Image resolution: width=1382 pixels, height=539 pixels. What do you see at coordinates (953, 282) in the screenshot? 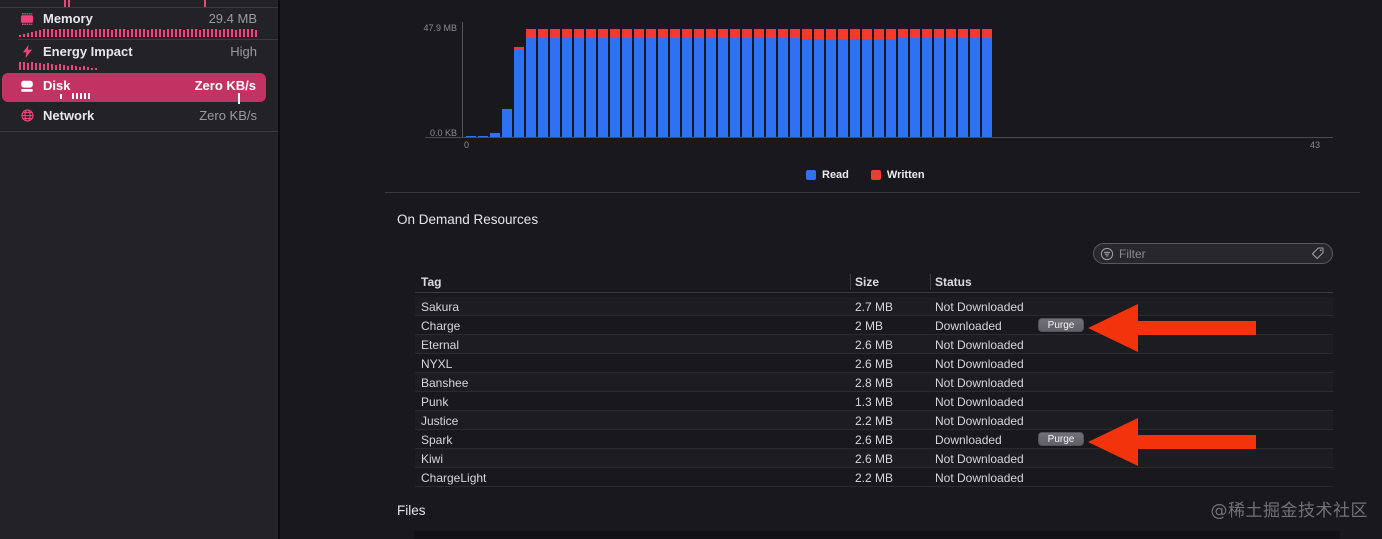
I see `column-header-status: Status` at bounding box center [953, 282].